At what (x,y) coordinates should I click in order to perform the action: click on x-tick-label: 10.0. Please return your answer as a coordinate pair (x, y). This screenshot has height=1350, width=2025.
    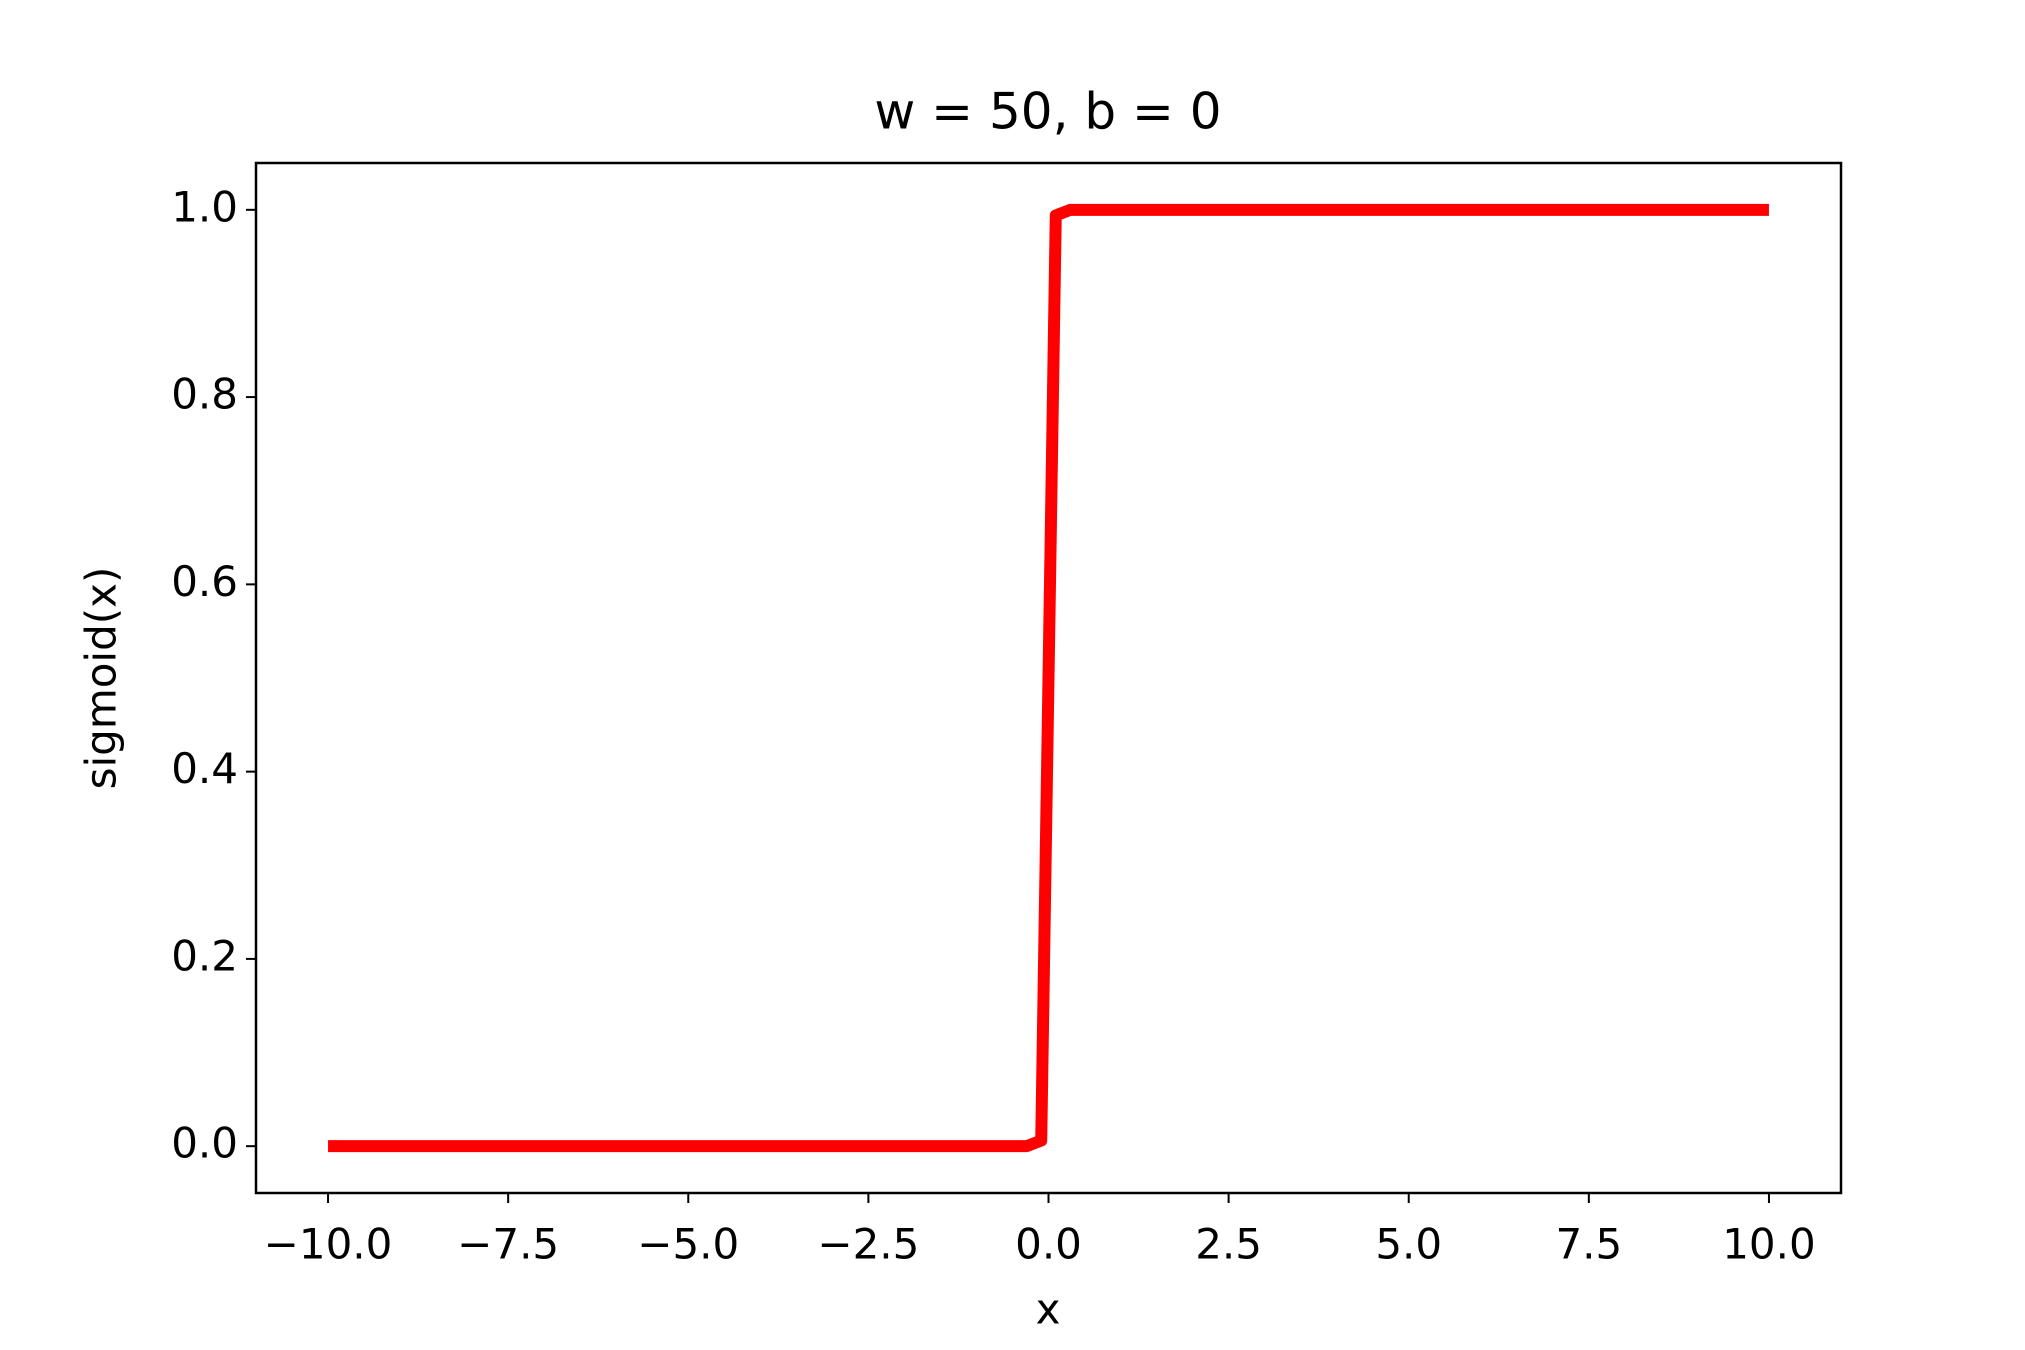
    Looking at the image, I should click on (1769, 1244).